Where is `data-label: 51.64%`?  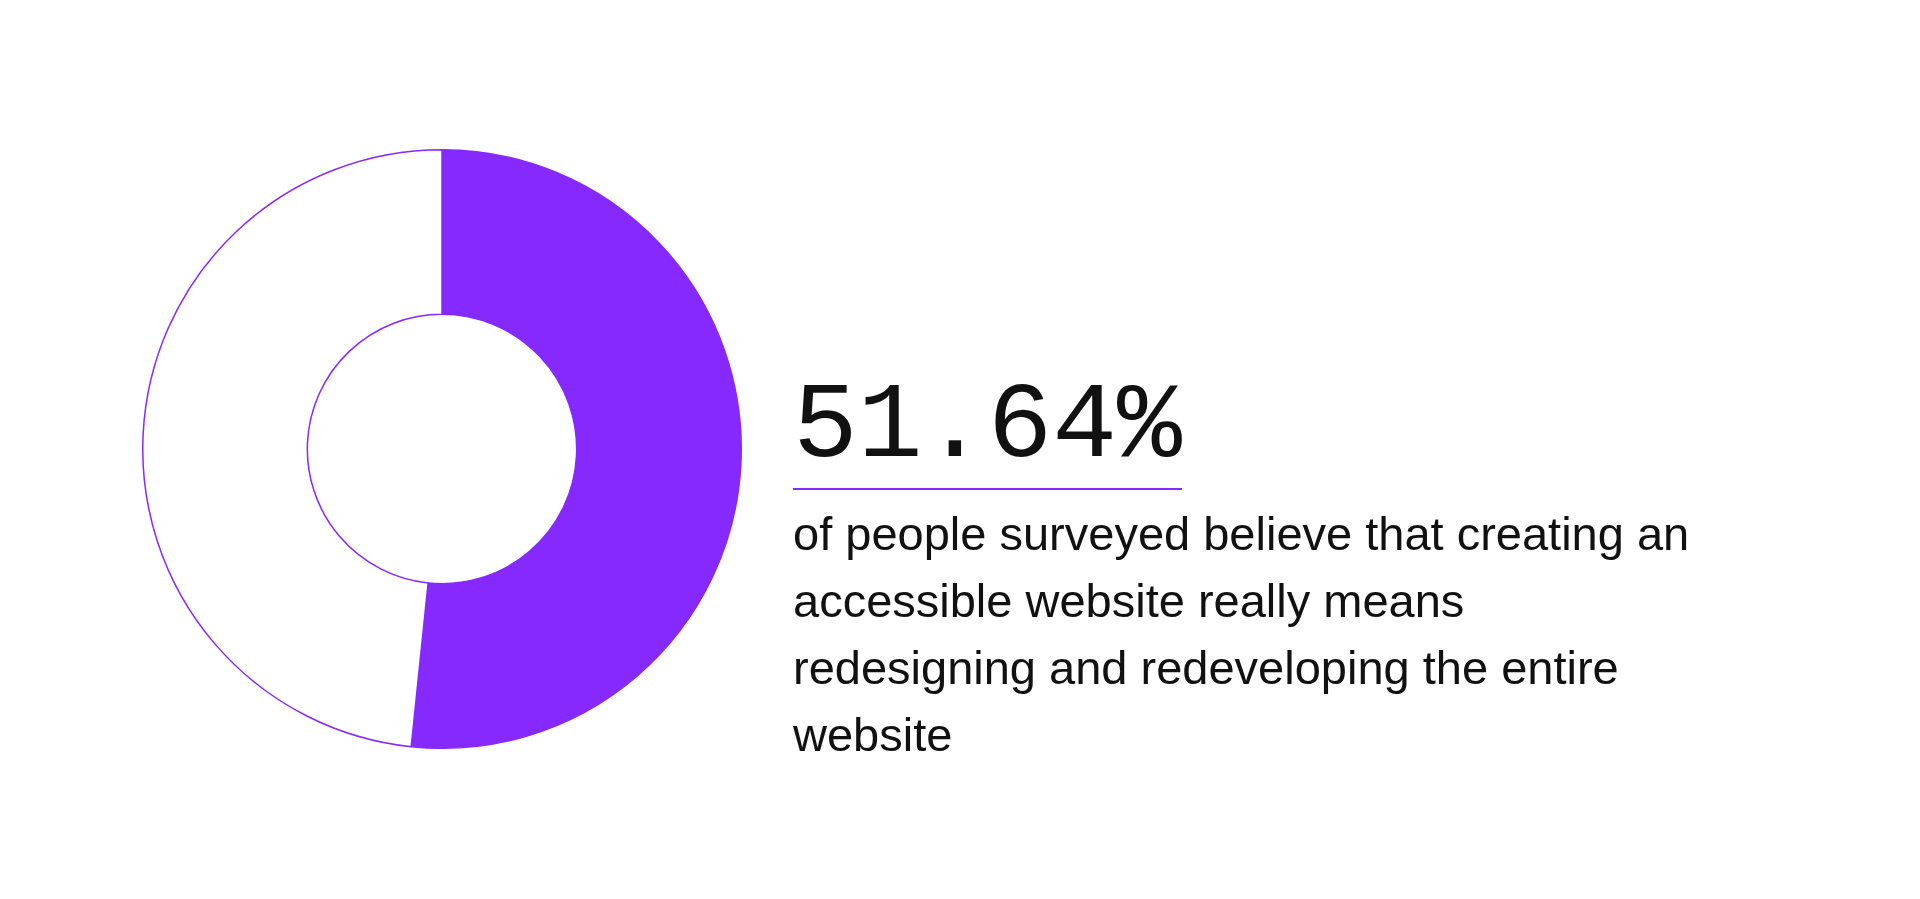 data-label: 51.64% is located at coordinates (987, 428).